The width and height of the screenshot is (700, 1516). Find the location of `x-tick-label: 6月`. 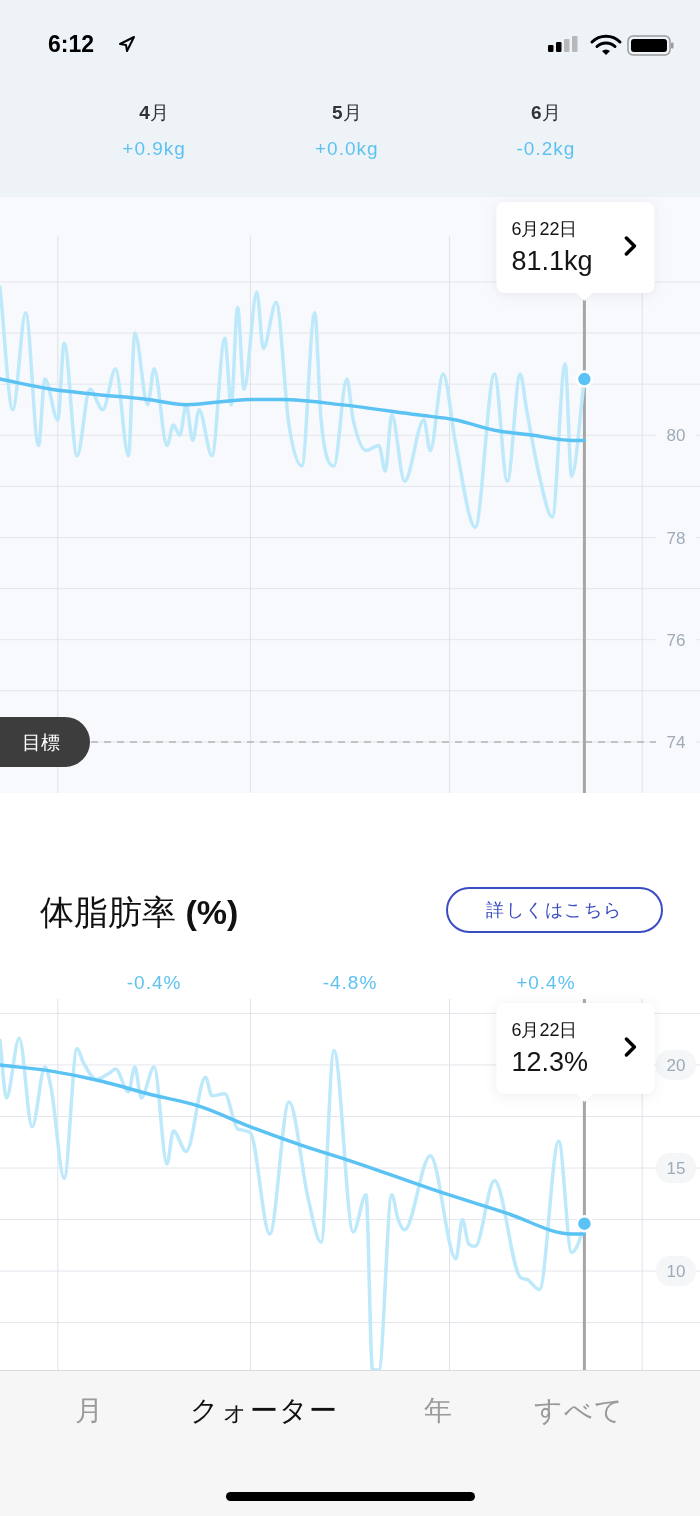

x-tick-label: 6月 is located at coordinates (546, 112).